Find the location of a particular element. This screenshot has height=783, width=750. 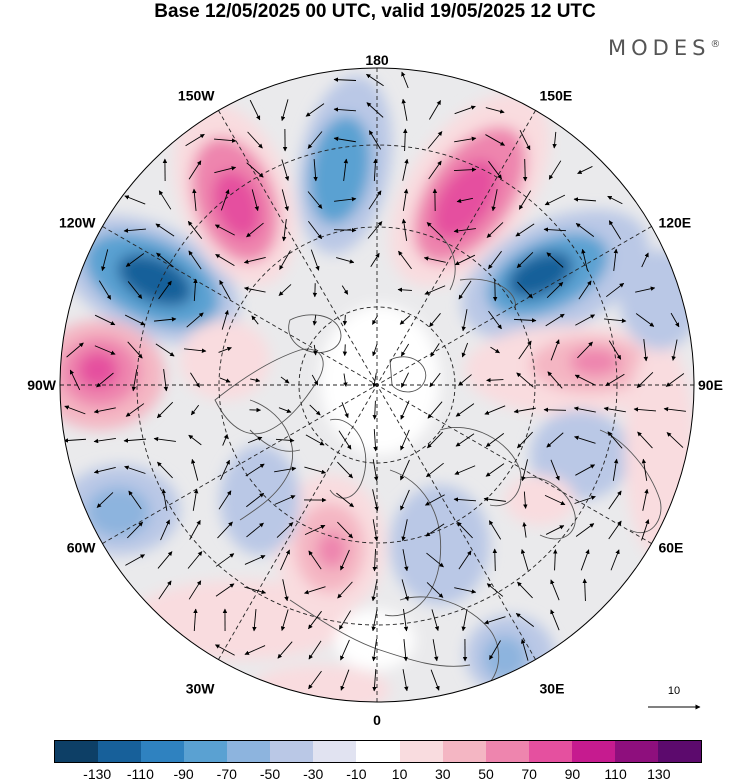

colorbar-label: 110 is located at coordinates (615, 774).